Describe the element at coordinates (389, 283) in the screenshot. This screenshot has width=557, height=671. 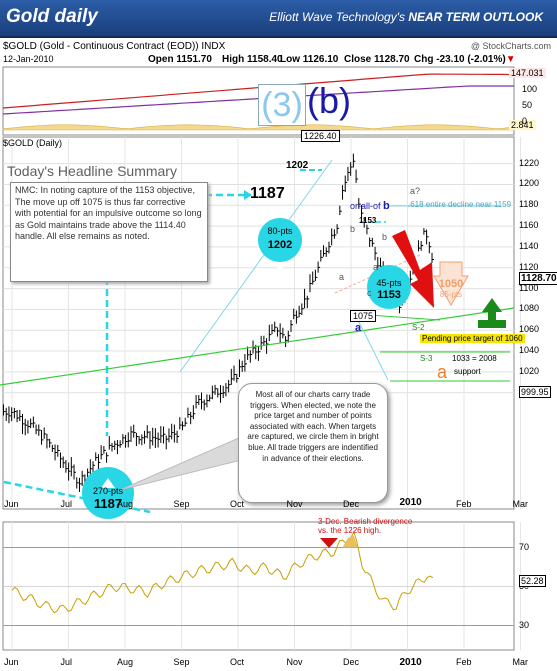
I see `target-45pts-label: 45-pts` at that location.